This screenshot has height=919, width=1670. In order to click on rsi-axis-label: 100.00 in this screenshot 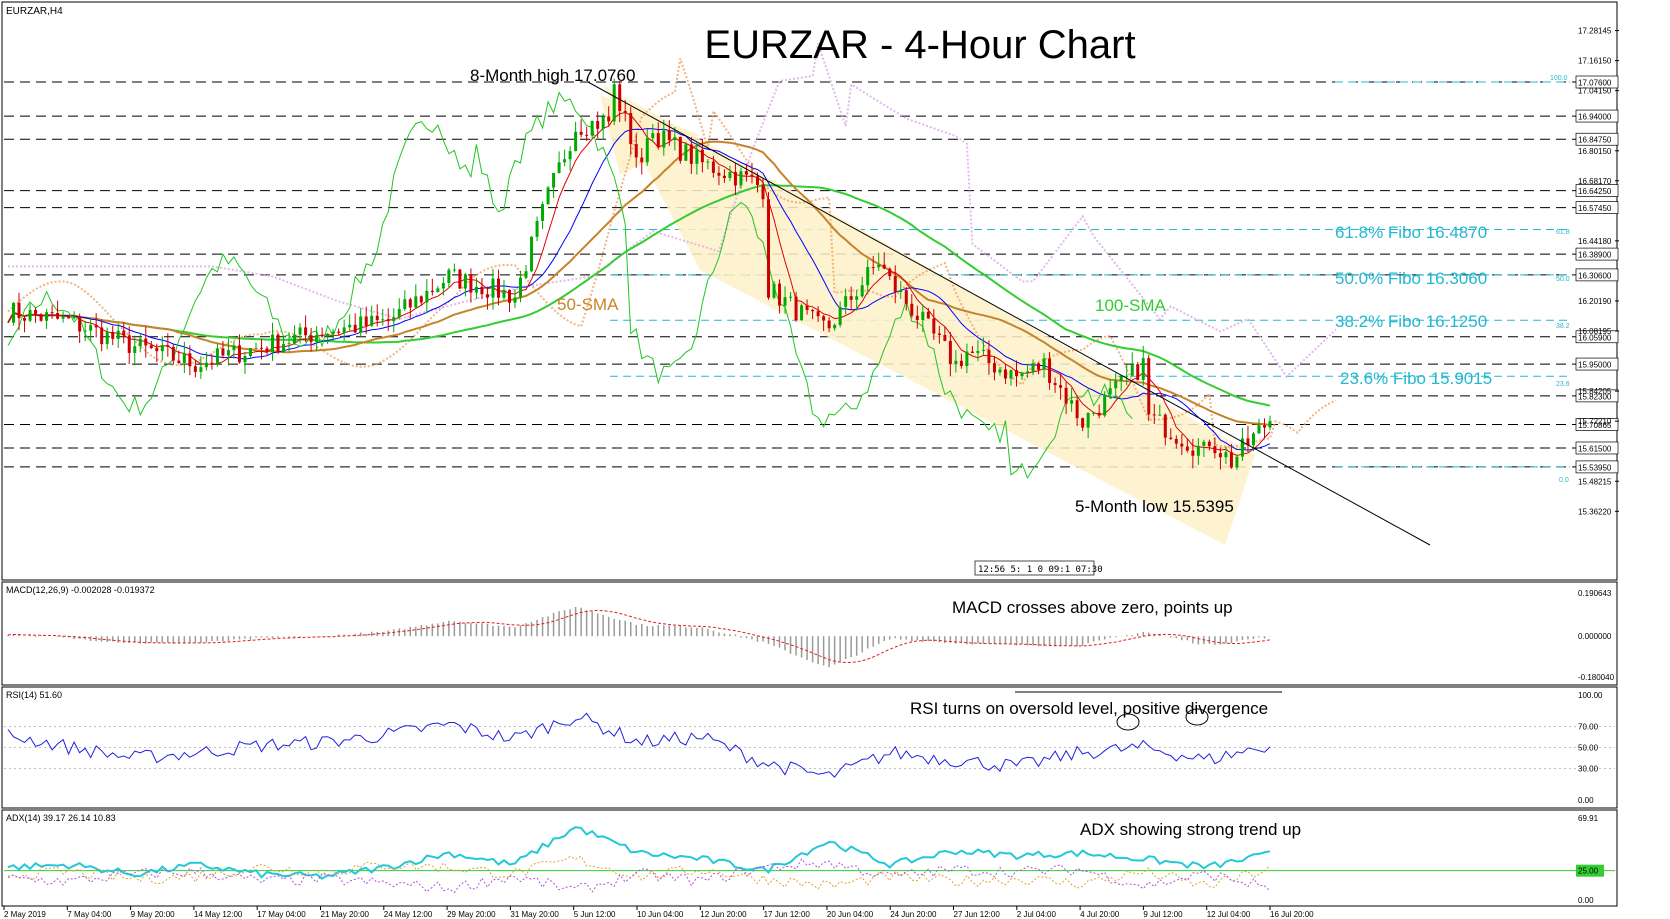, I will do `click(1590, 695)`.